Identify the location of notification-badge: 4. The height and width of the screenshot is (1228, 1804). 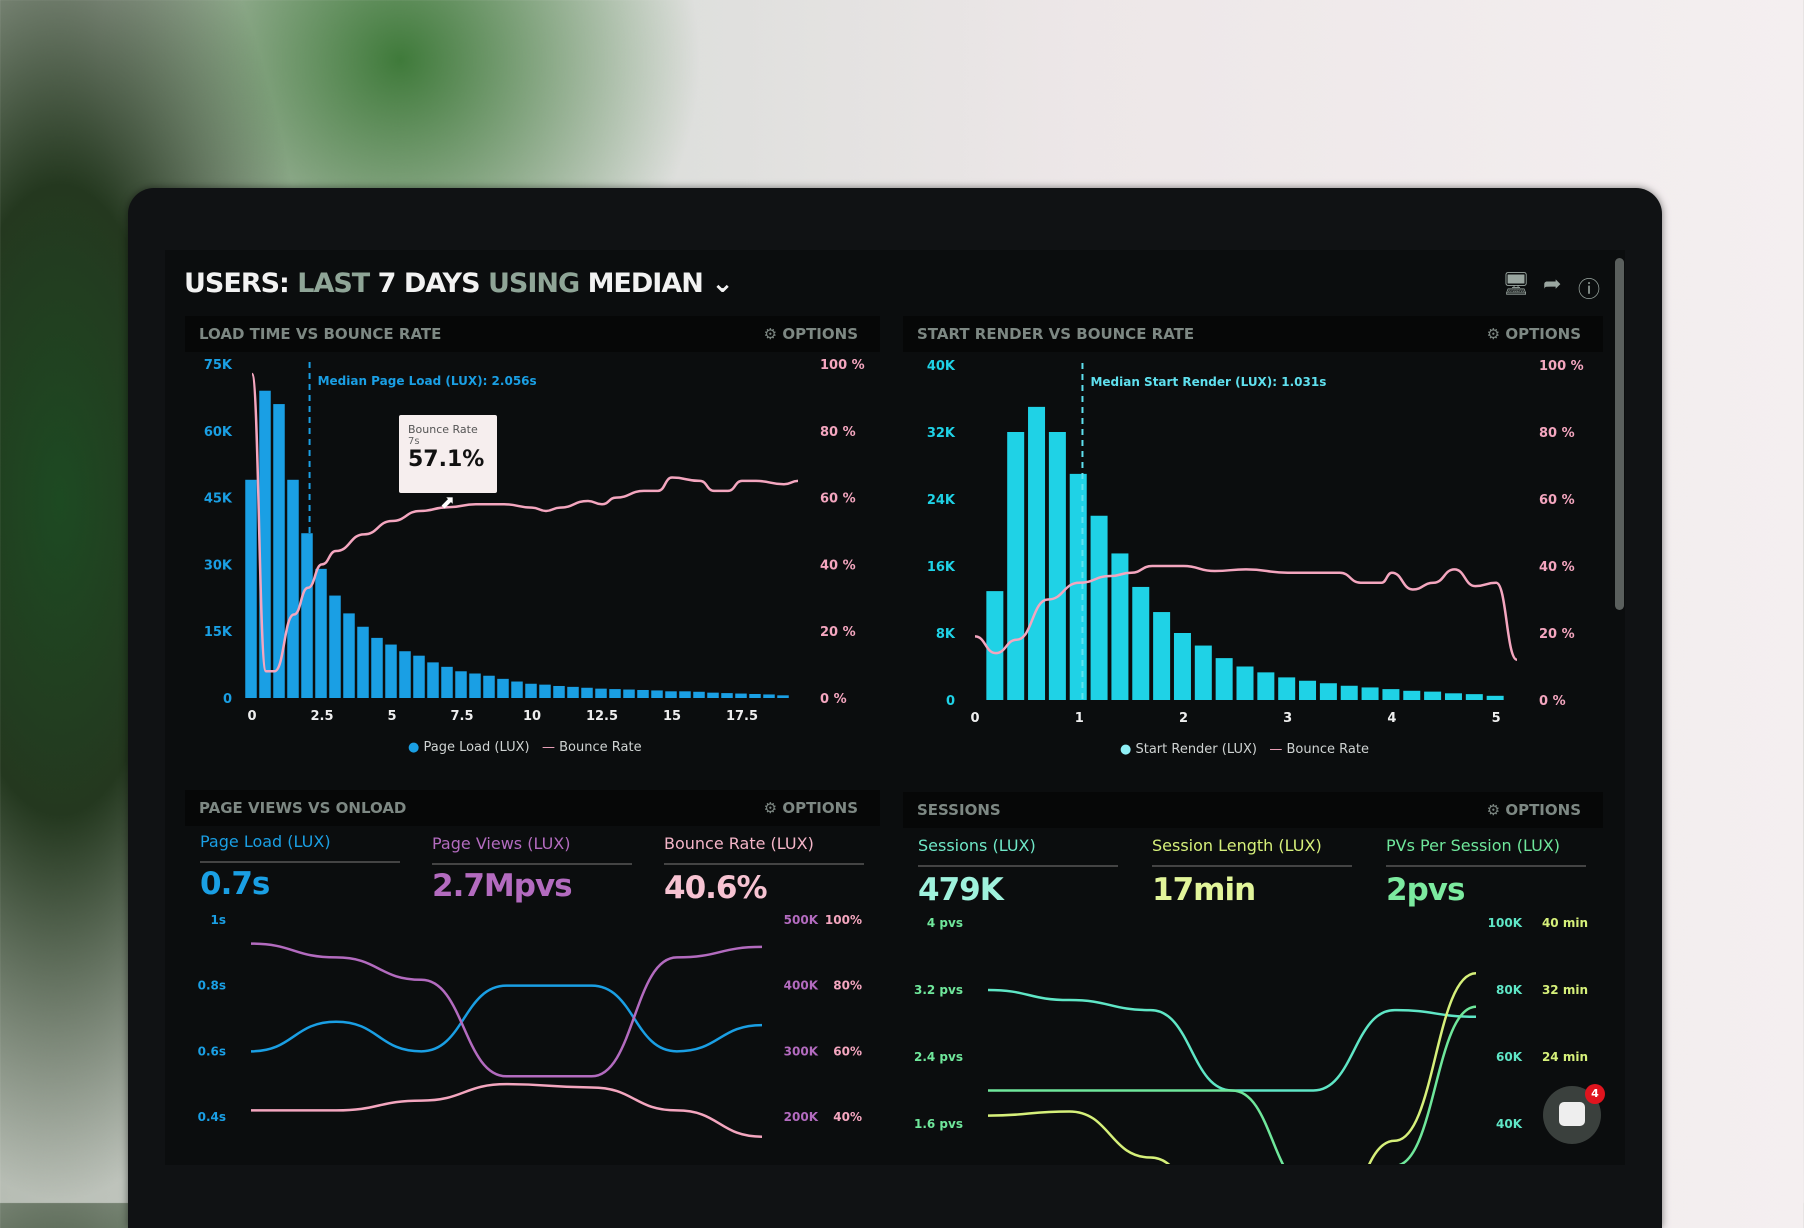
(1595, 1094).